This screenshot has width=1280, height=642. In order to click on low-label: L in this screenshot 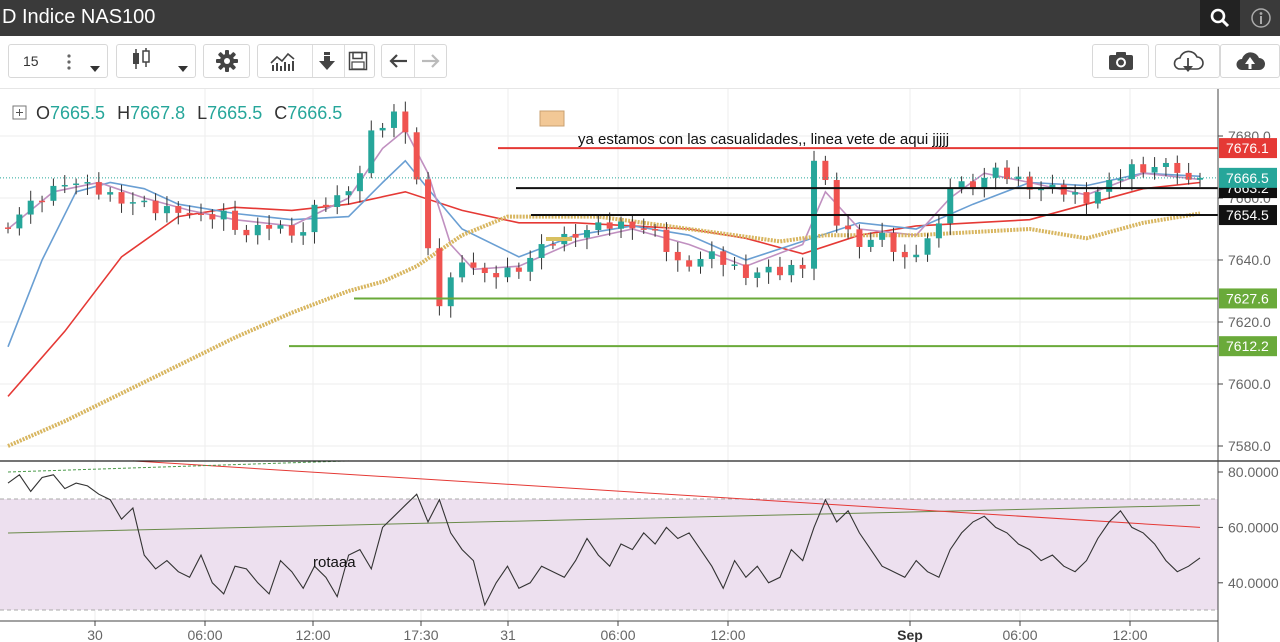, I will do `click(202, 113)`.